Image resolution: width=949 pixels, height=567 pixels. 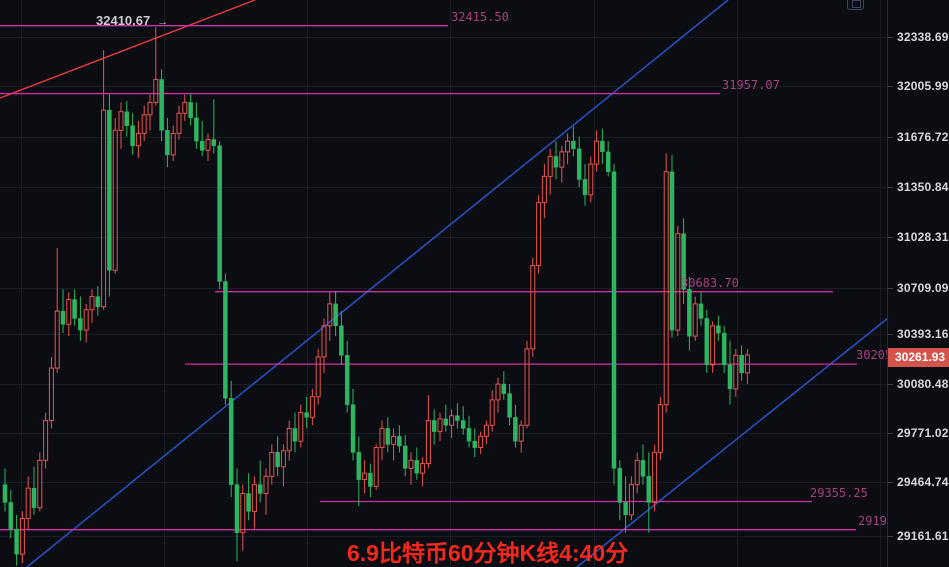 What do you see at coordinates (923, 384) in the screenshot?
I see `y-axis-label: 30080.48` at bounding box center [923, 384].